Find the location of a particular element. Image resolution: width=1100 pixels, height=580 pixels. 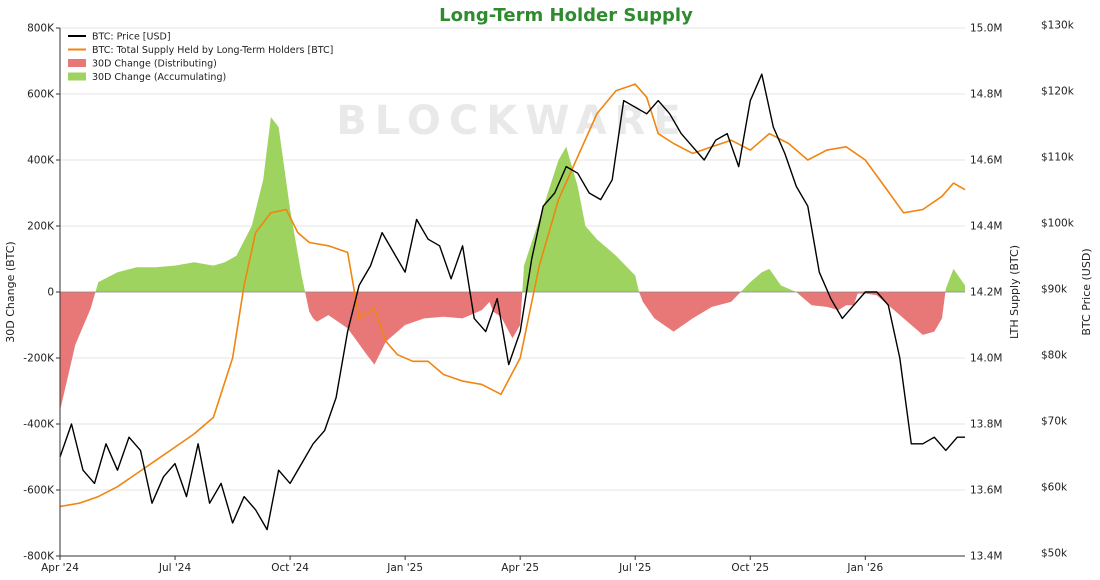

mid-tick-label: 13.4M is located at coordinates (986, 557).